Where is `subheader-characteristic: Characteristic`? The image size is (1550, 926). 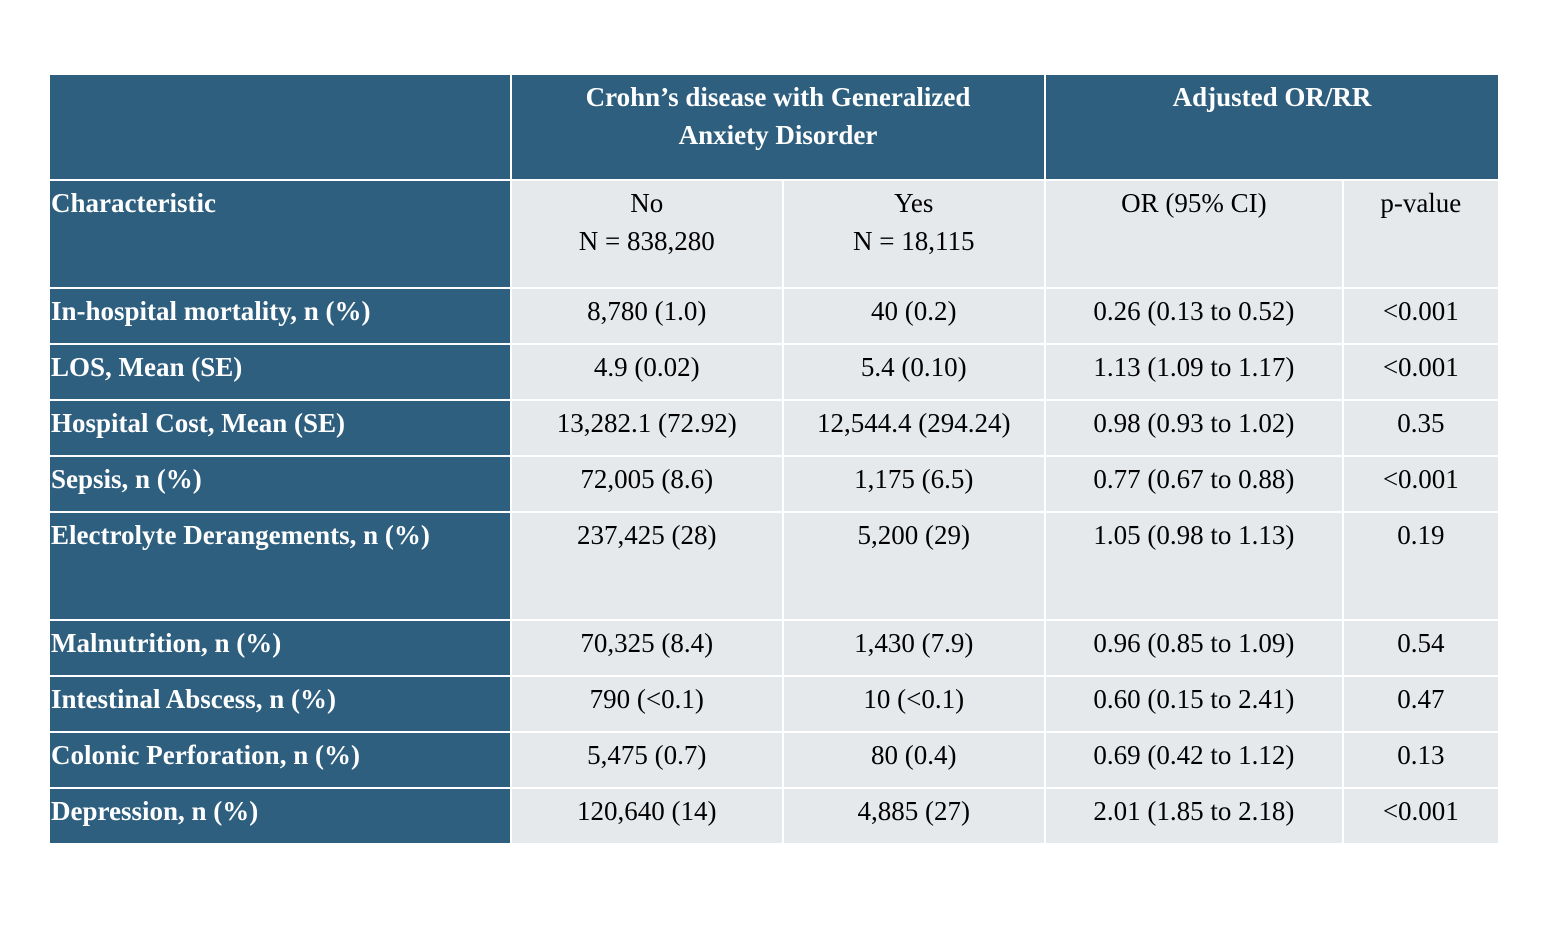
subheader-characteristic: Characteristic is located at coordinates (280, 234).